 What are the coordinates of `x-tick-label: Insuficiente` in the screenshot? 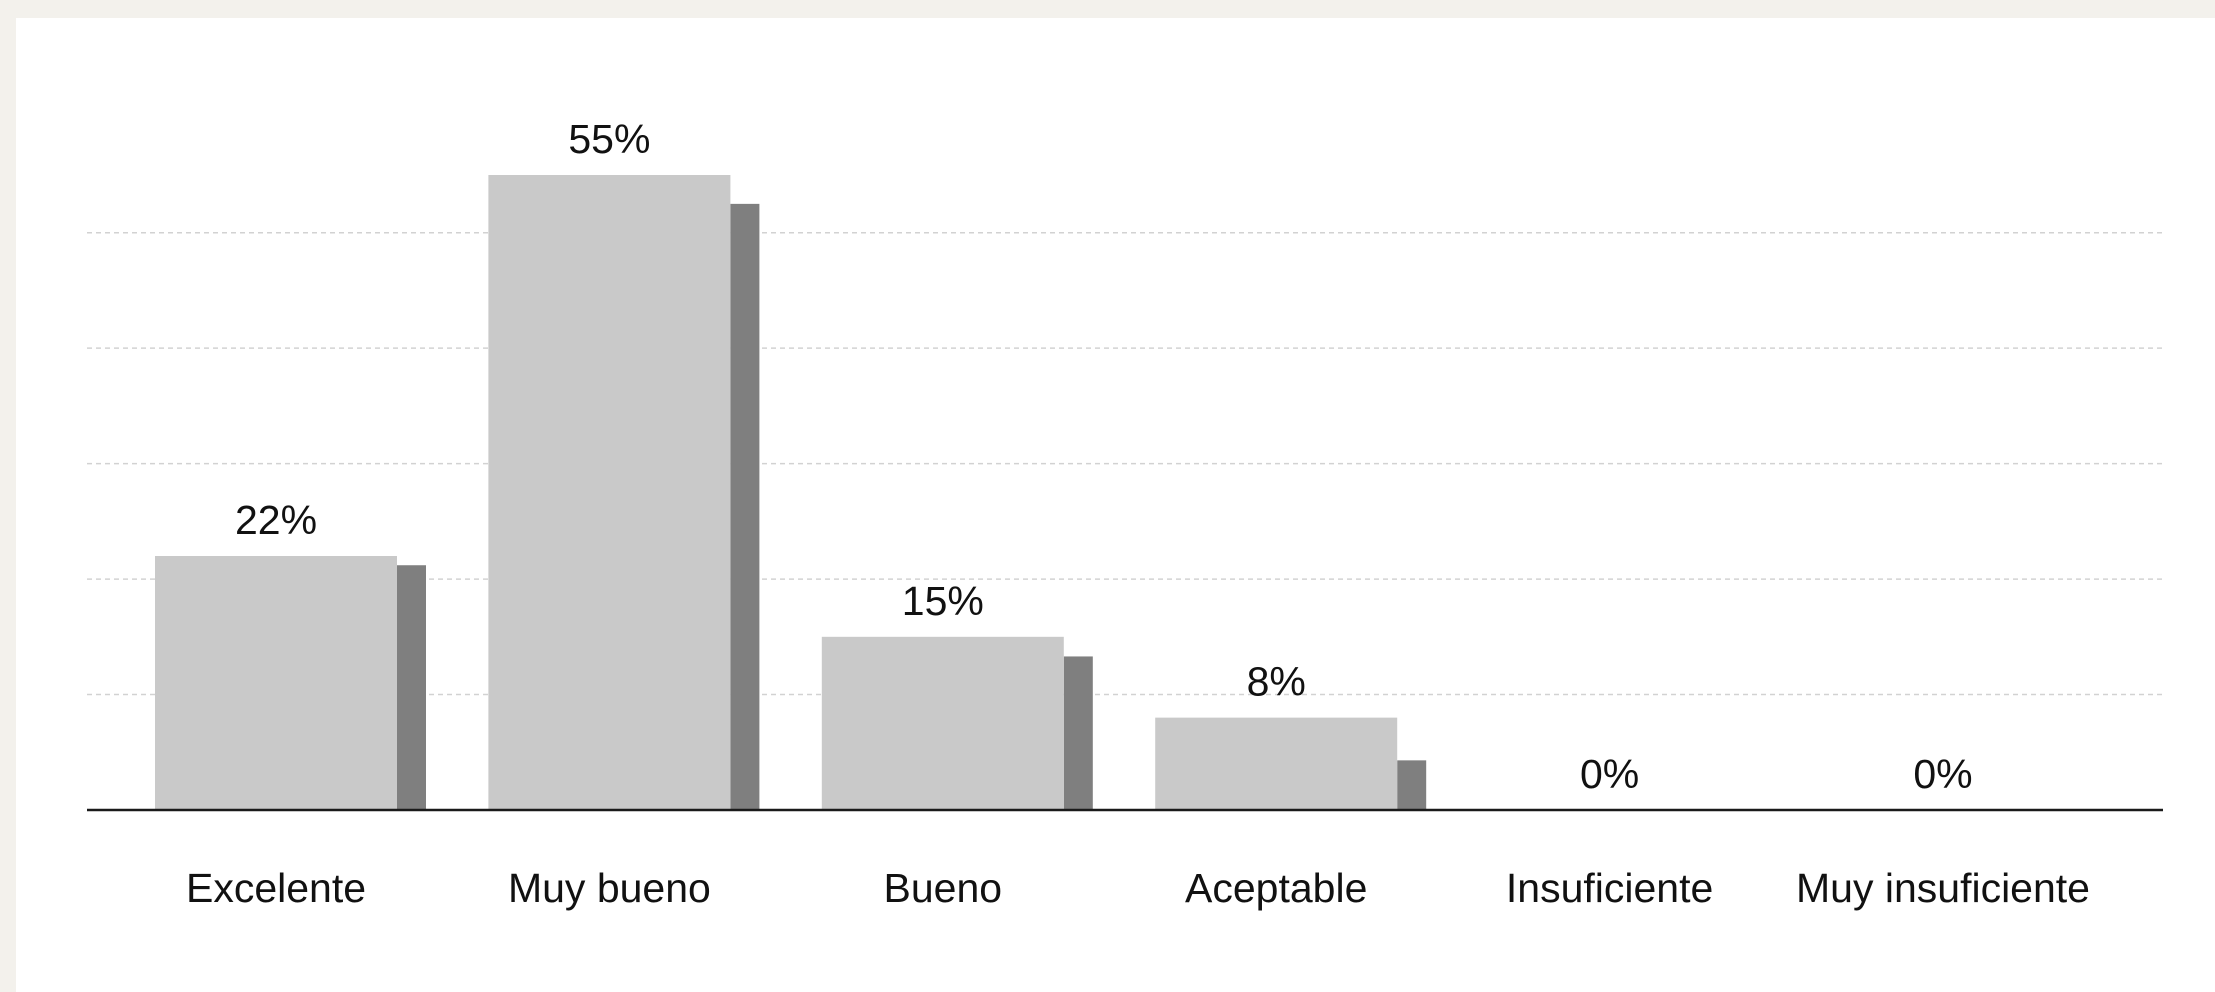 It's located at (1609, 888).